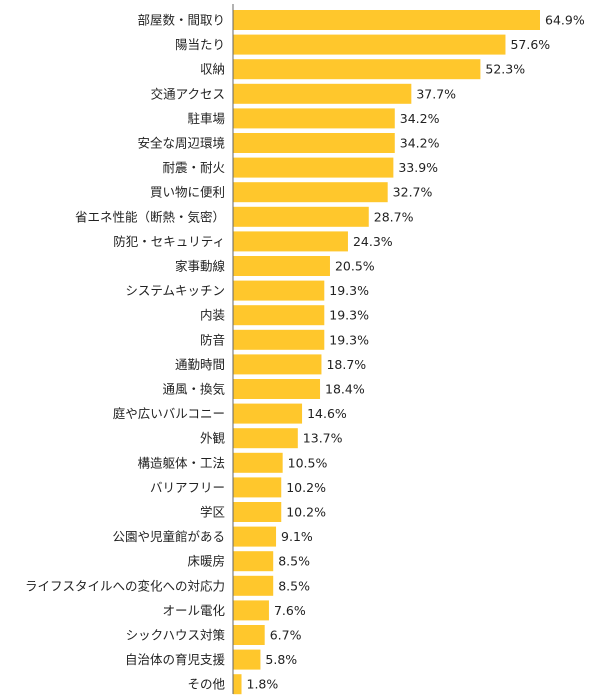 This screenshot has width=600, height=700. I want to click on category-label: 防音, so click(212, 339).